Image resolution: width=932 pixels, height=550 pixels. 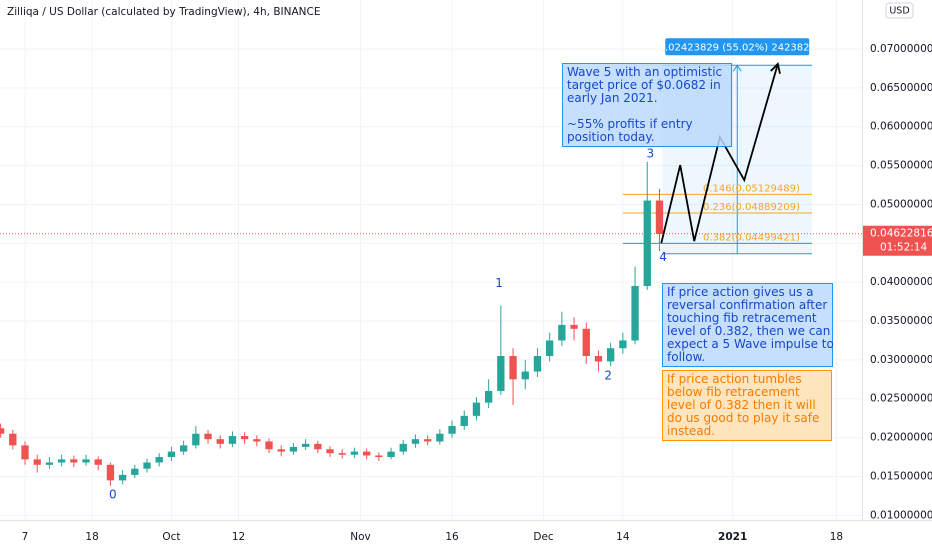 I want to click on x-tick-label: 14, so click(x=623, y=537).